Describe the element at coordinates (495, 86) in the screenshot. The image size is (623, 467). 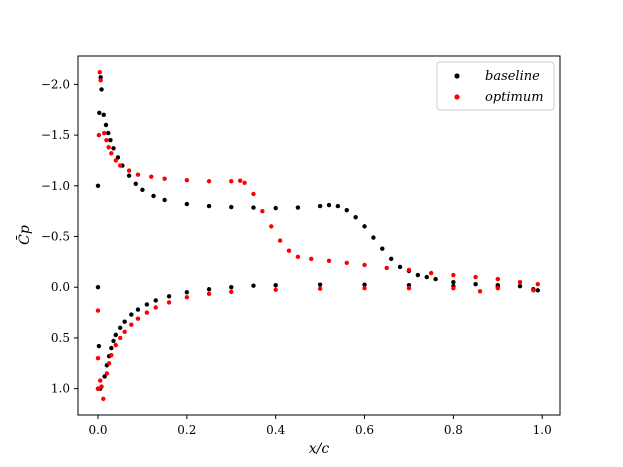
I see `legend: baseline optimum` at that location.